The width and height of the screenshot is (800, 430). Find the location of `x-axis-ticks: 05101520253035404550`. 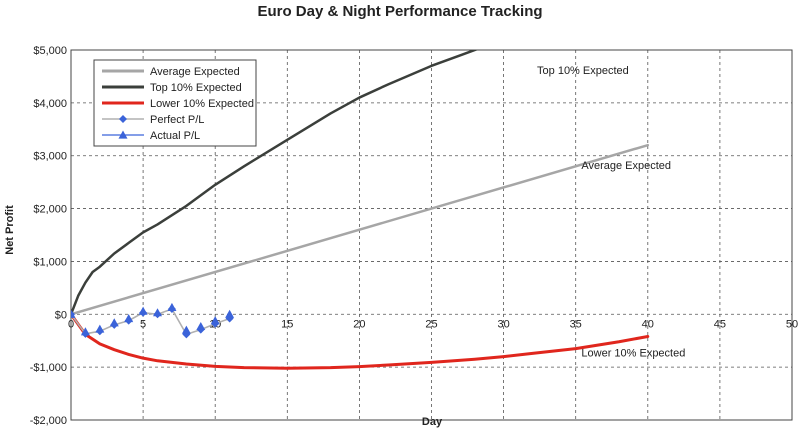

x-axis-ticks: 05101520253035404550 is located at coordinates (433, 324).